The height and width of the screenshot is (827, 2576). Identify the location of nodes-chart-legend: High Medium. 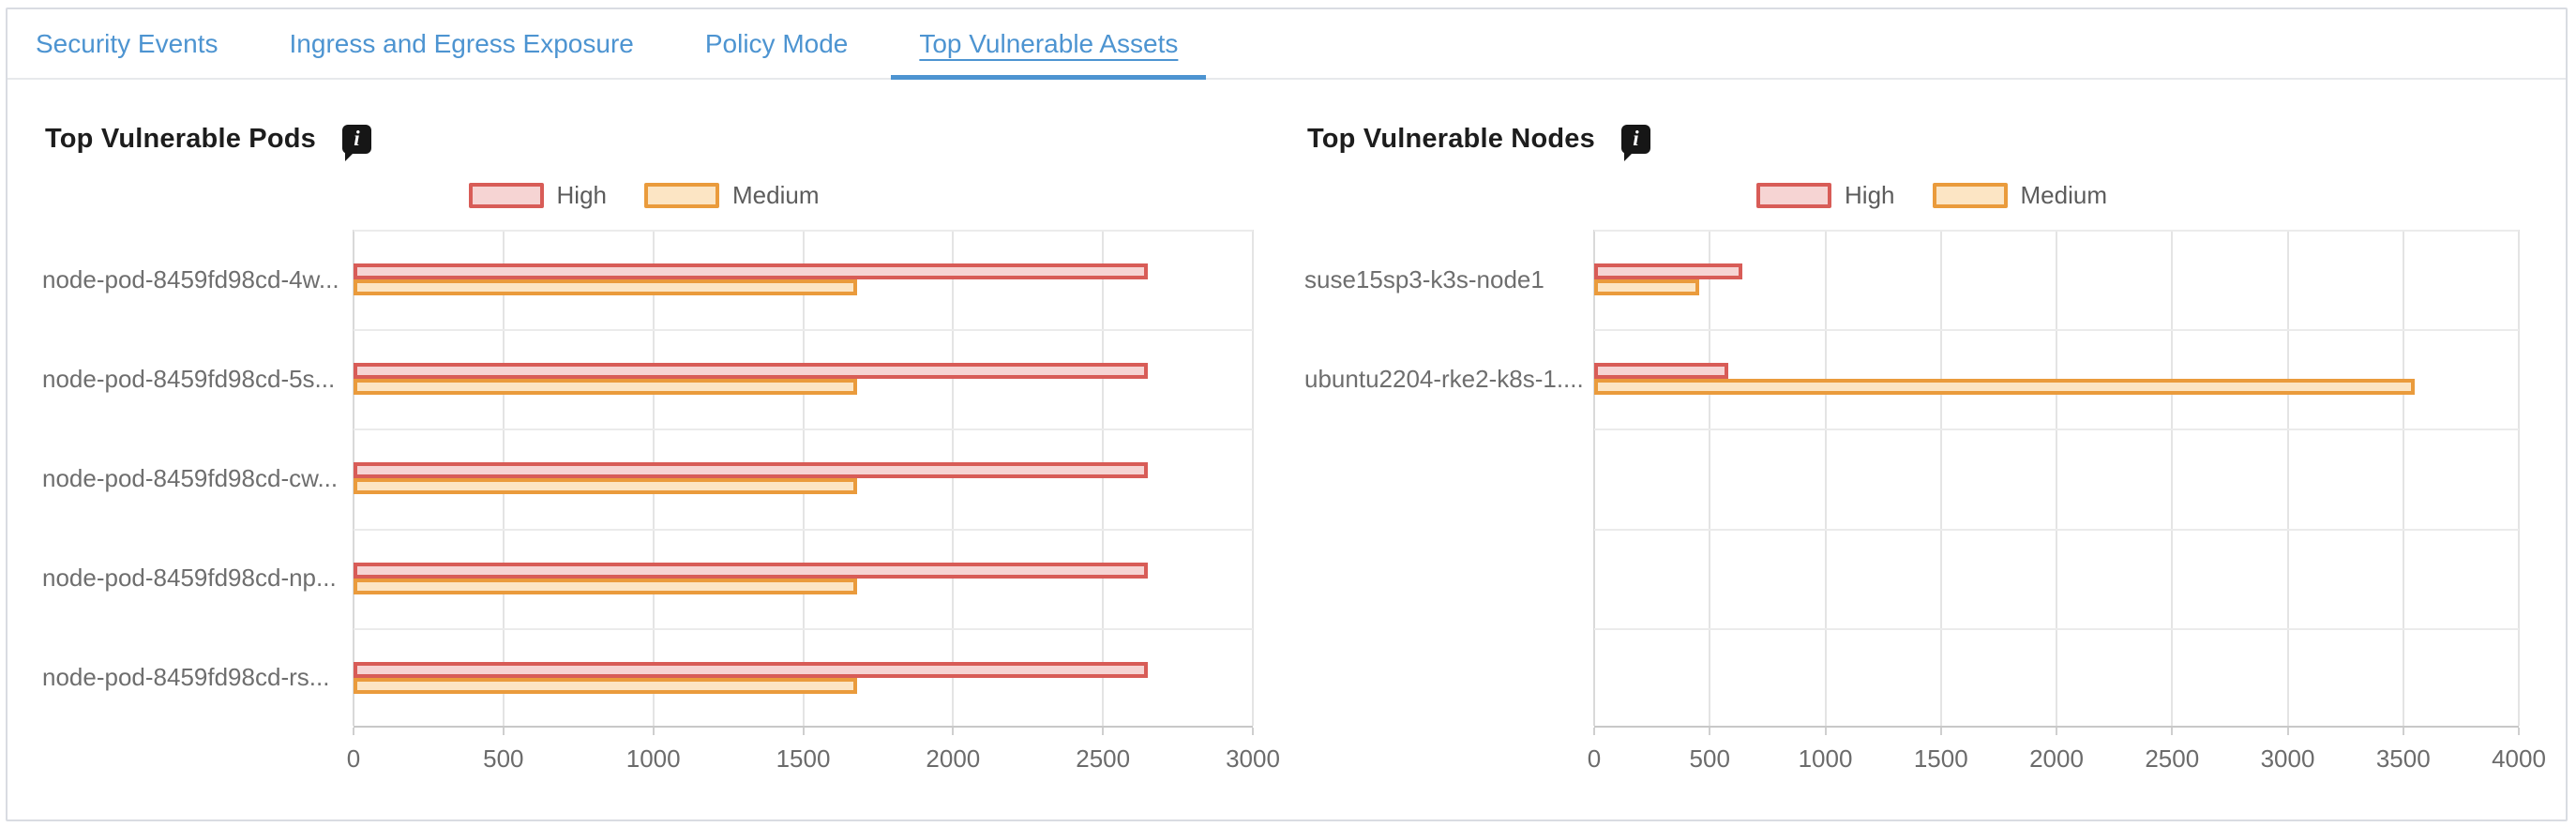
(1932, 195).